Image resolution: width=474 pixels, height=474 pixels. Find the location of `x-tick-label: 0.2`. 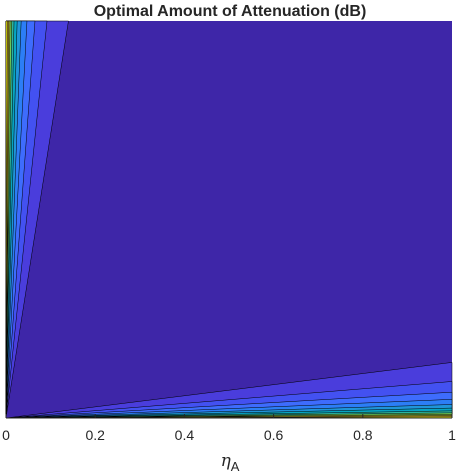

x-tick-label: 0.2 is located at coordinates (95, 435).